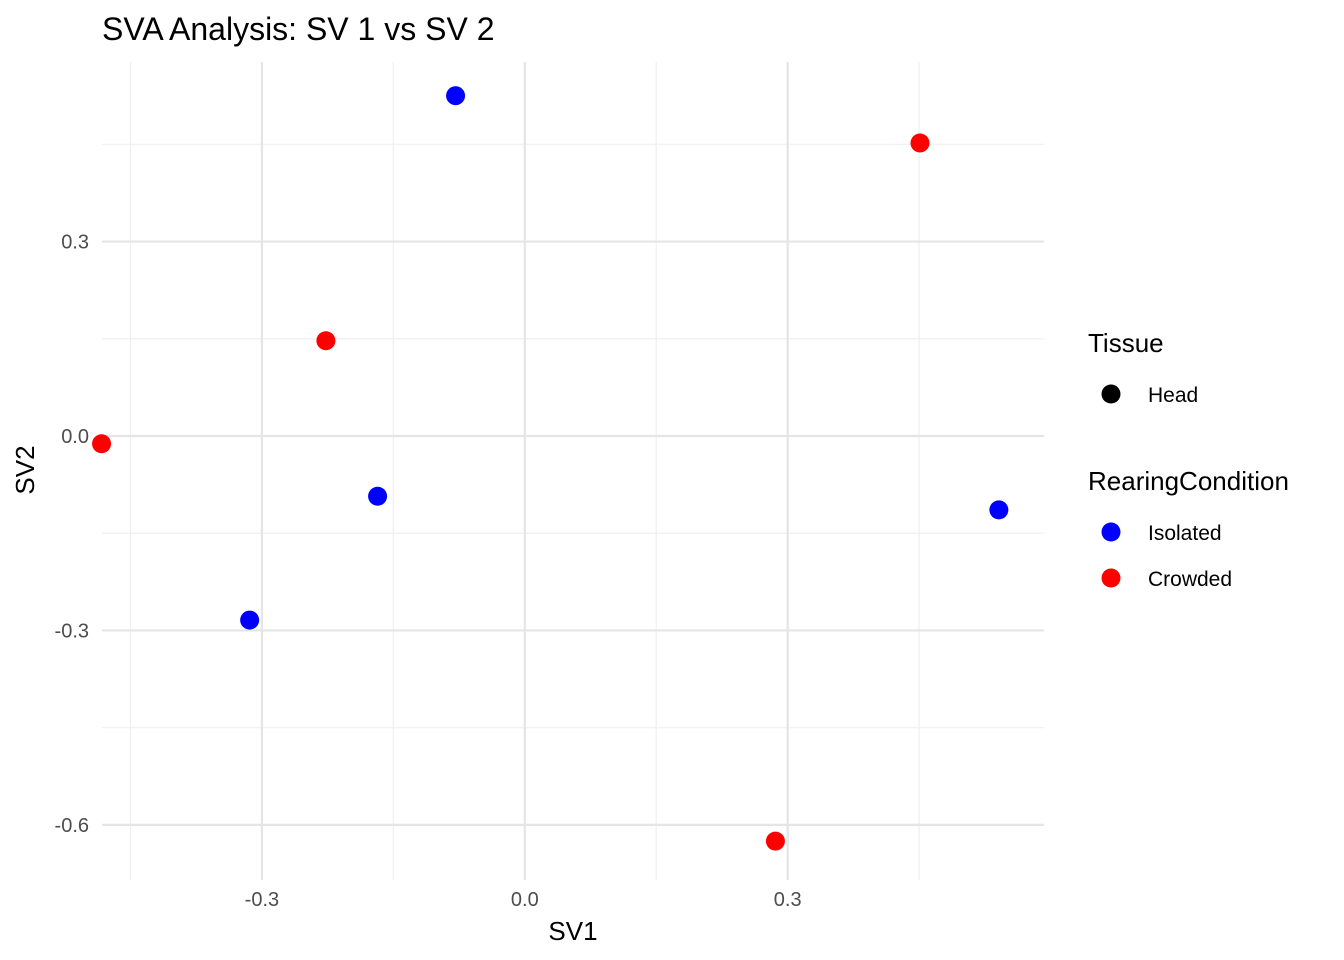 This screenshot has width=1344, height=960. What do you see at coordinates (1190, 579) in the screenshot?
I see `legend-label: Crowded` at bounding box center [1190, 579].